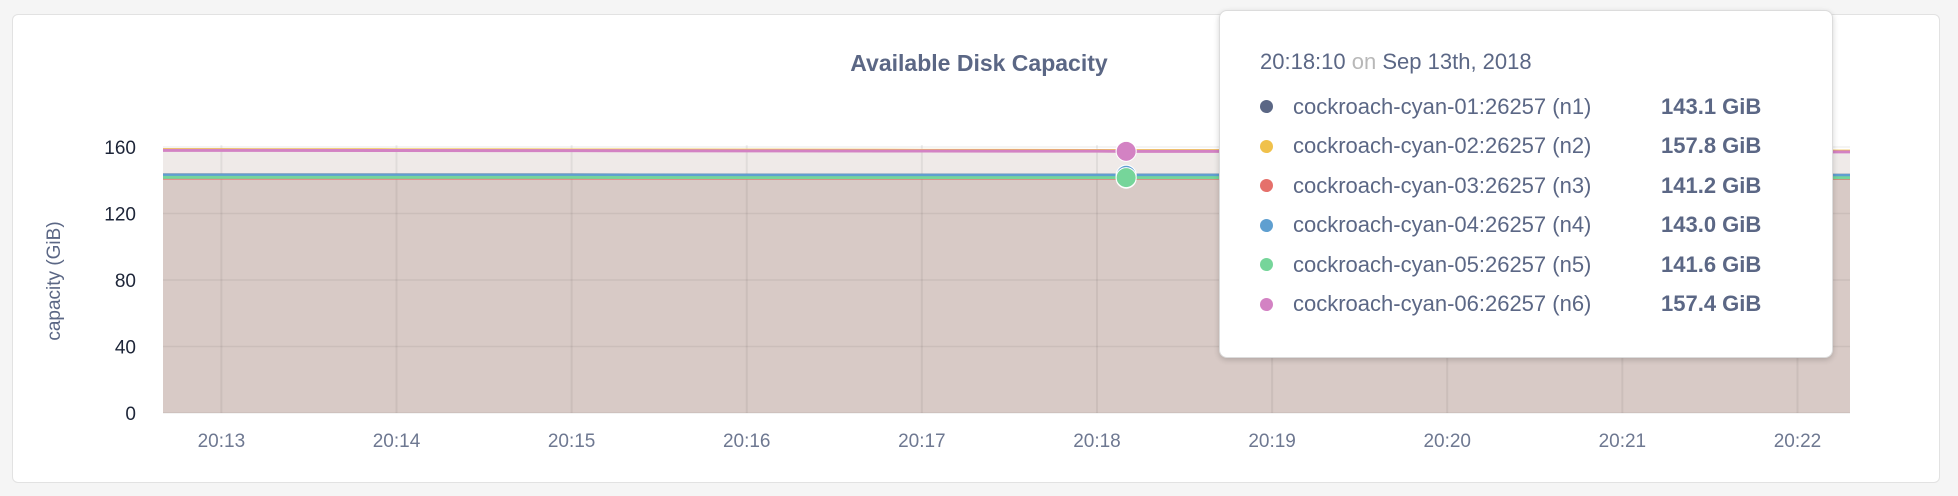  I want to click on y-tick-label: 0, so click(130, 414).